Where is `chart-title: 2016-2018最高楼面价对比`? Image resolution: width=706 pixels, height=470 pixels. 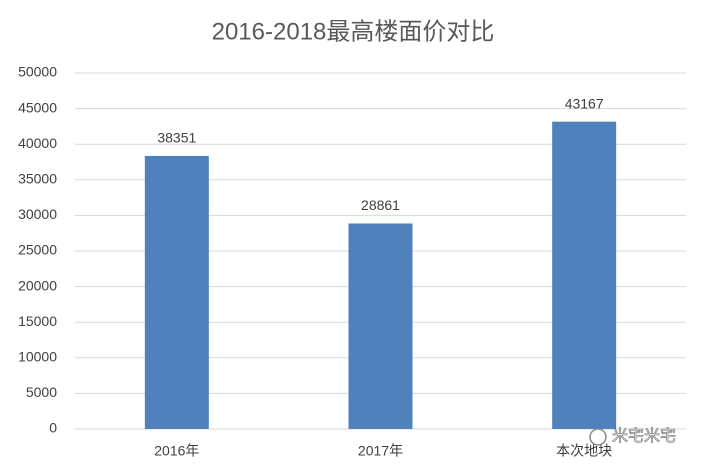 chart-title: 2016-2018最高楼面价对比 is located at coordinates (353, 31).